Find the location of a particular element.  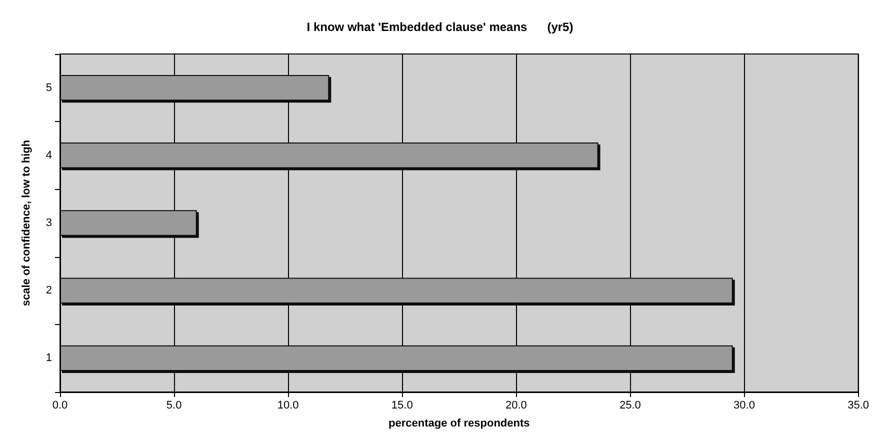

y-axis-title: scale of confidence, low to high is located at coordinates (26, 223).